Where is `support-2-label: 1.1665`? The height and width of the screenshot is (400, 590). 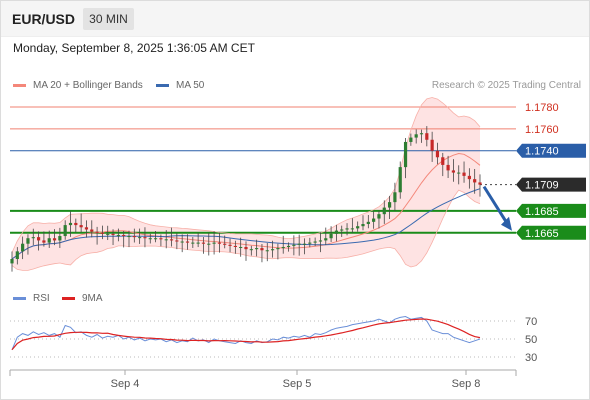 support-2-label: 1.1665 is located at coordinates (542, 234).